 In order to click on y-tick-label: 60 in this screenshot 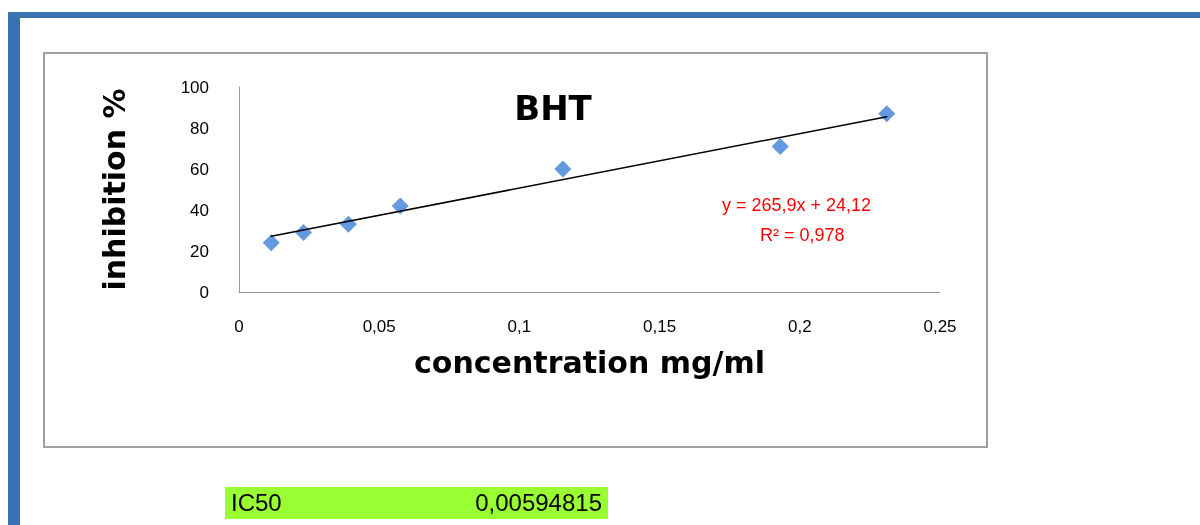, I will do `click(199, 169)`.